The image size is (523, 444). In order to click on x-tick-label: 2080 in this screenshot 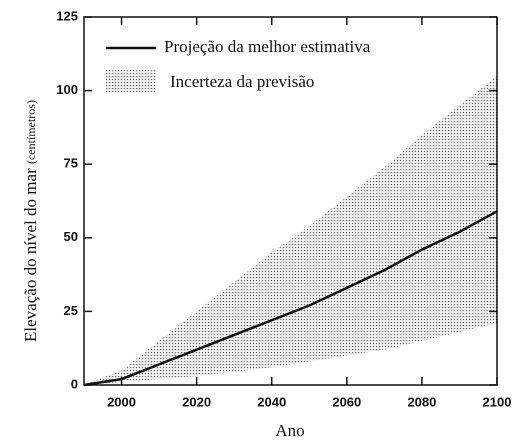, I will do `click(421, 401)`.